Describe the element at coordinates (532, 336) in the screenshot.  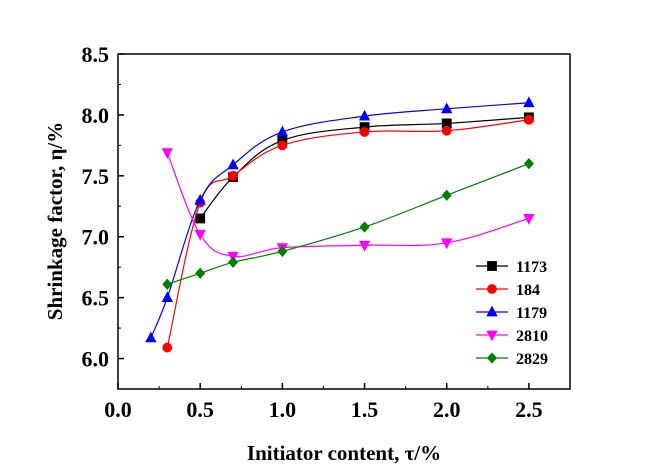
I see `legend-label: 2810` at that location.